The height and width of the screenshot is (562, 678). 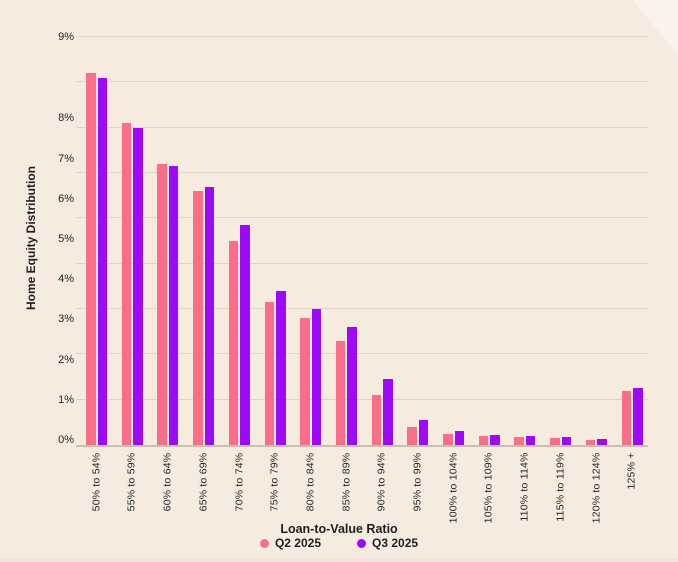 I want to click on legend-item: Q2 2025, so click(x=290, y=543).